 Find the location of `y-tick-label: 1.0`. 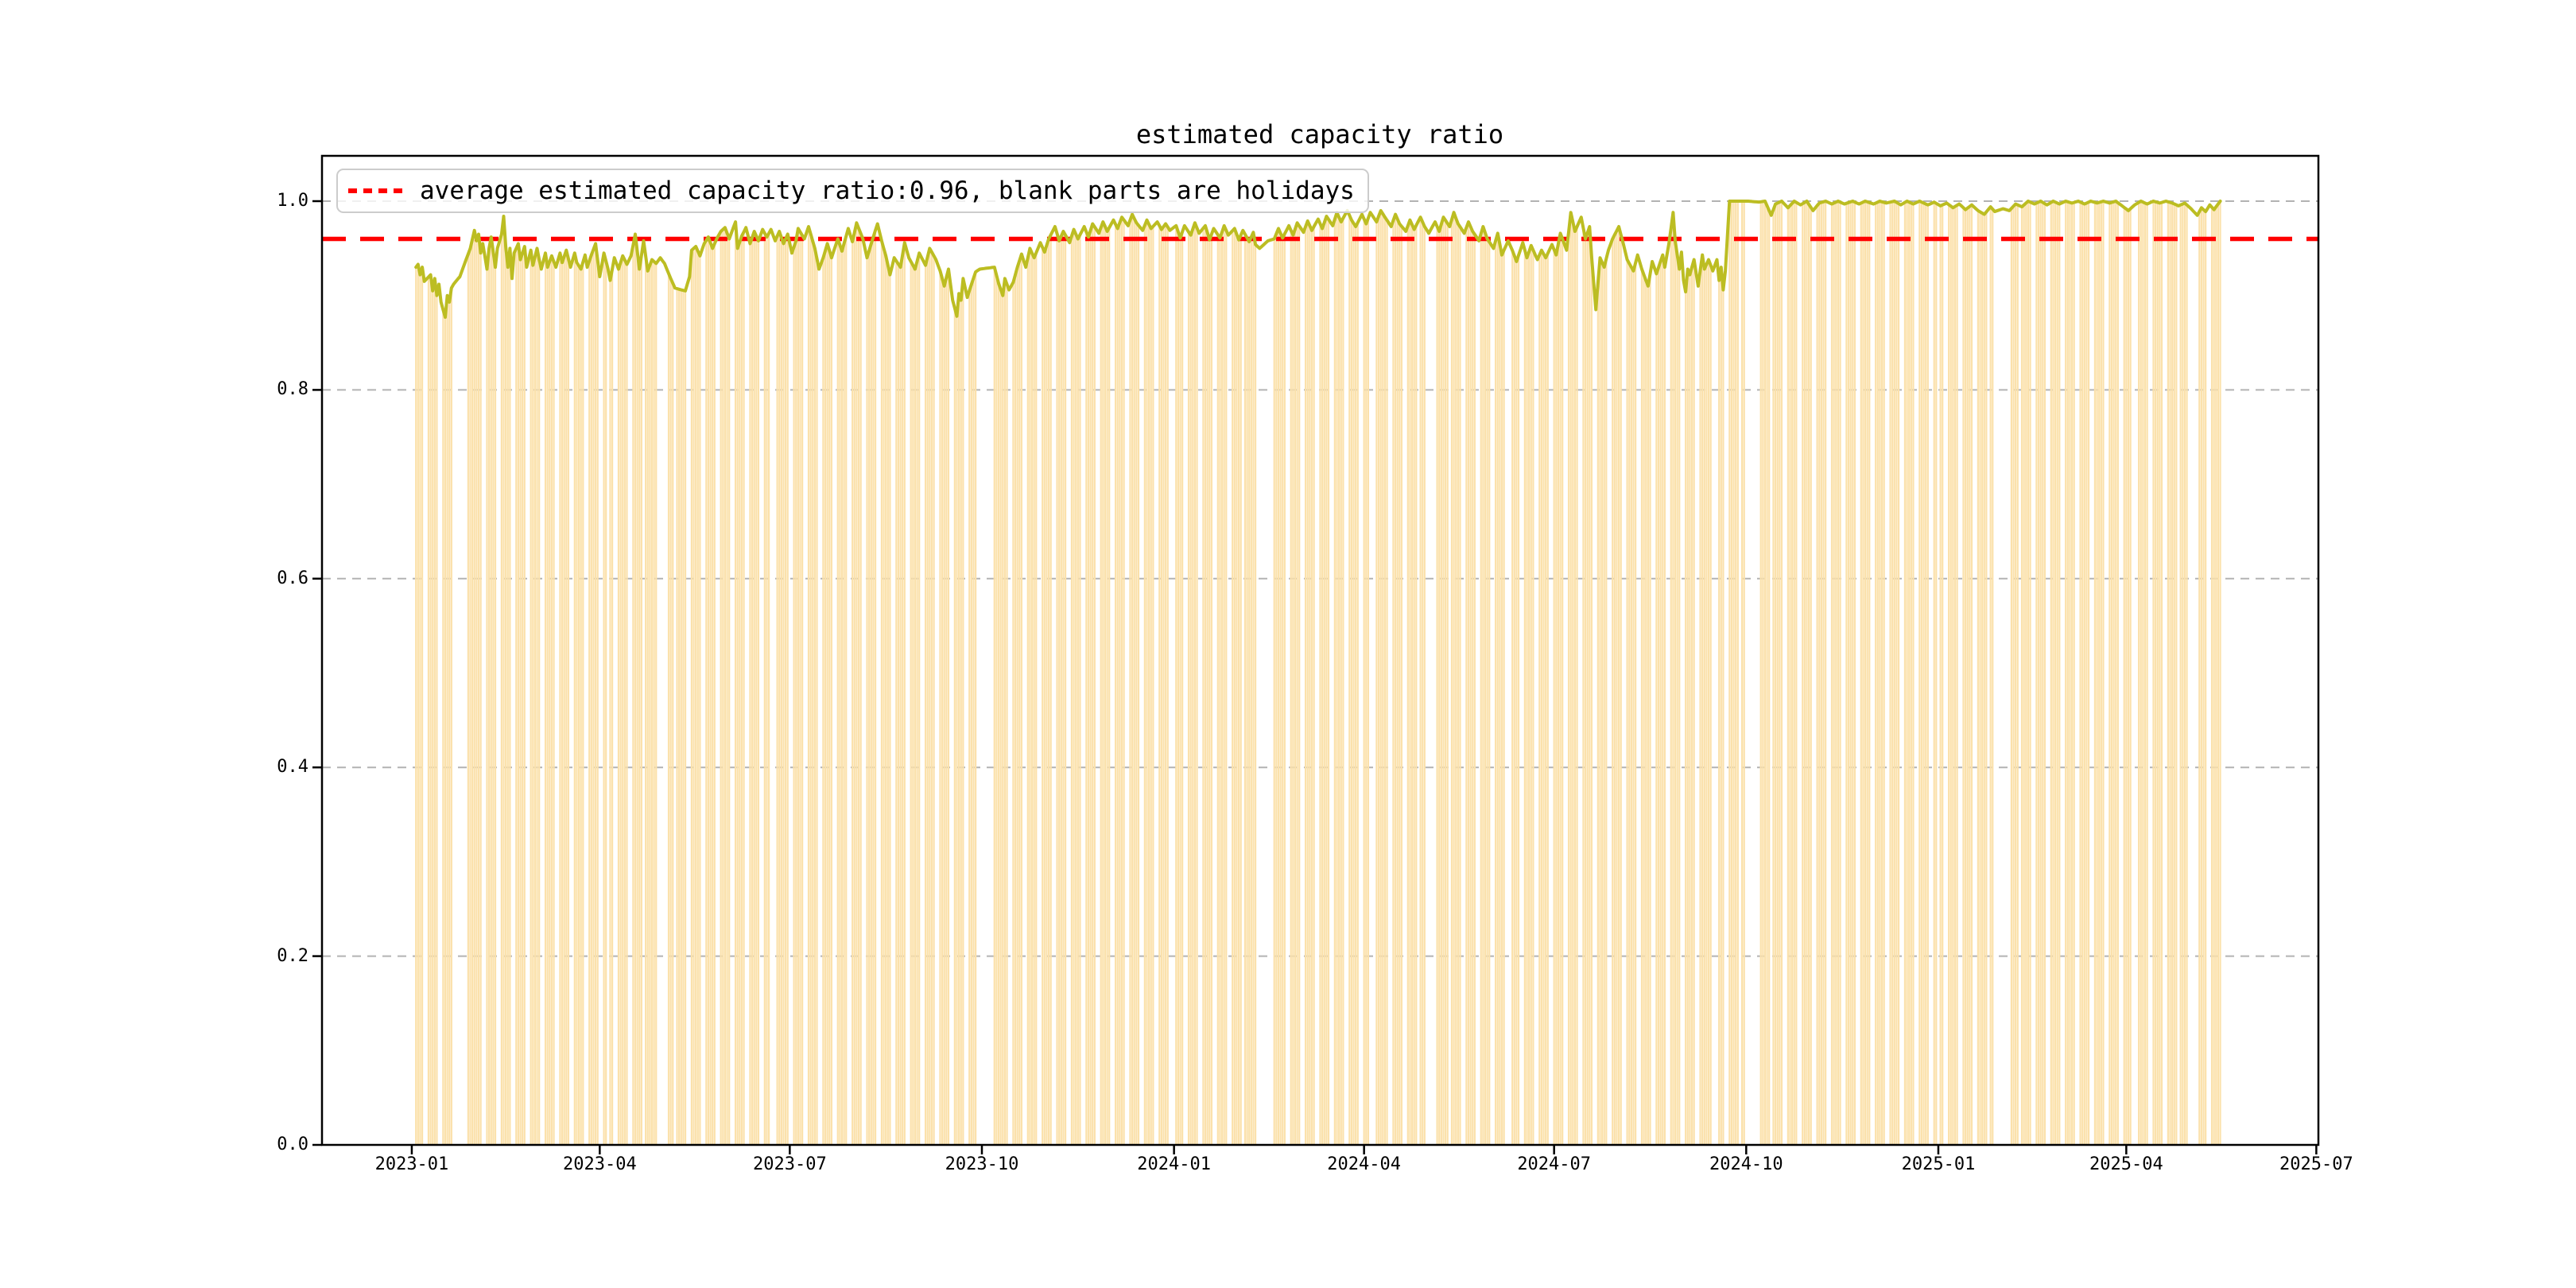

y-tick-label: 1.0 is located at coordinates (292, 201).